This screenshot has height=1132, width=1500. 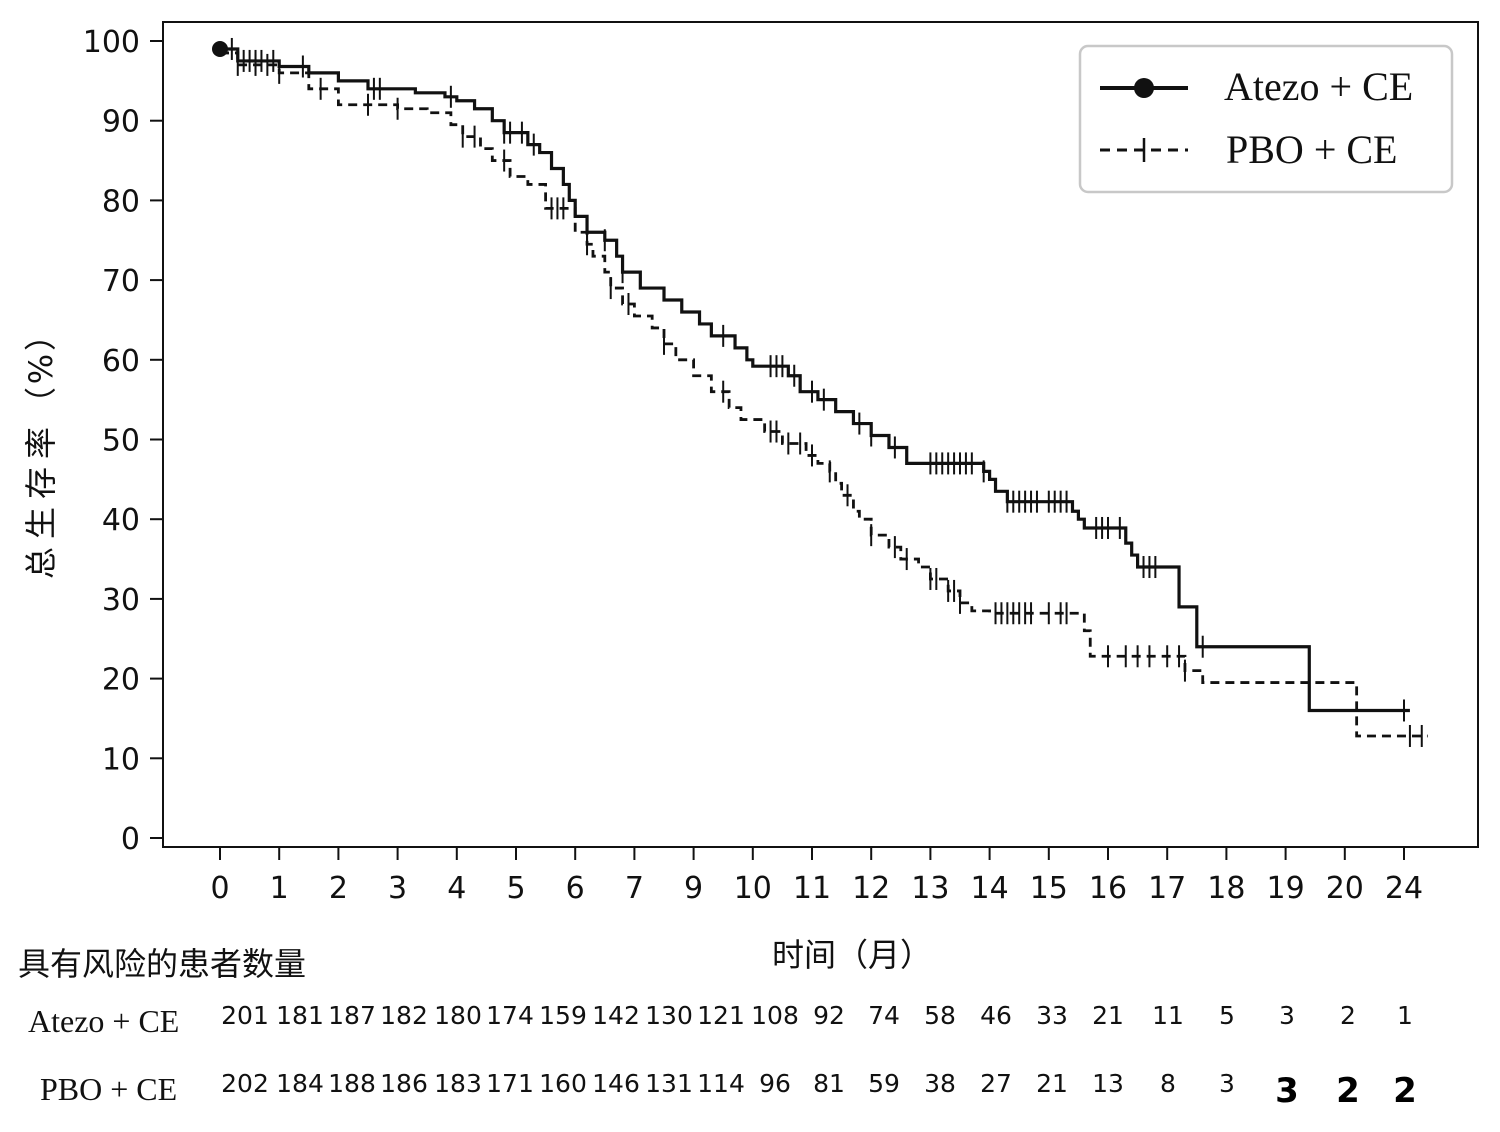 I want to click on x-tick-label: 18, so click(x=1226, y=888).